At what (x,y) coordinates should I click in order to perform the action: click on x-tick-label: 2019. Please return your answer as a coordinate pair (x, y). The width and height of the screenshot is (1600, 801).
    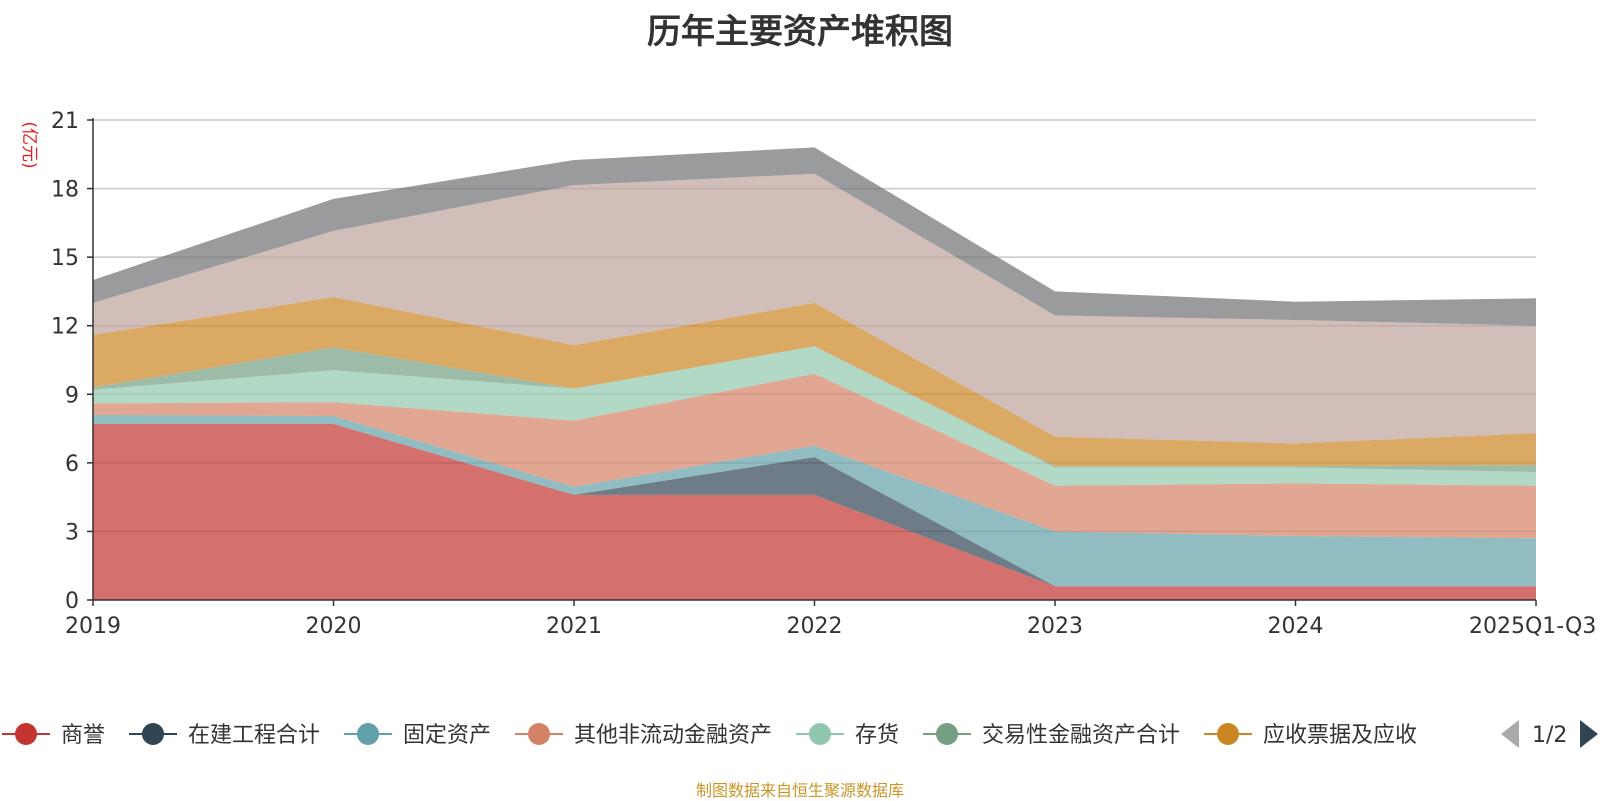
    Looking at the image, I should click on (93, 626).